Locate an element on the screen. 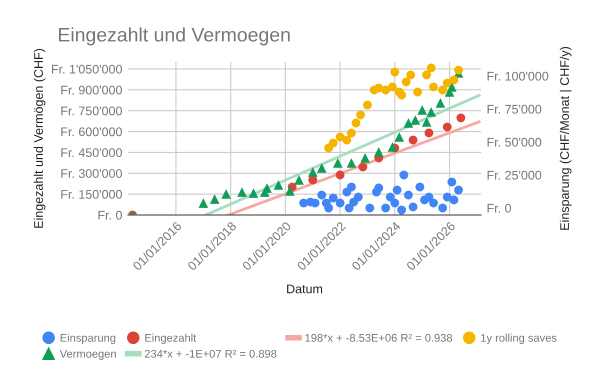  y-tick-label: Fr. 1'050'000 is located at coordinates (87, 69).